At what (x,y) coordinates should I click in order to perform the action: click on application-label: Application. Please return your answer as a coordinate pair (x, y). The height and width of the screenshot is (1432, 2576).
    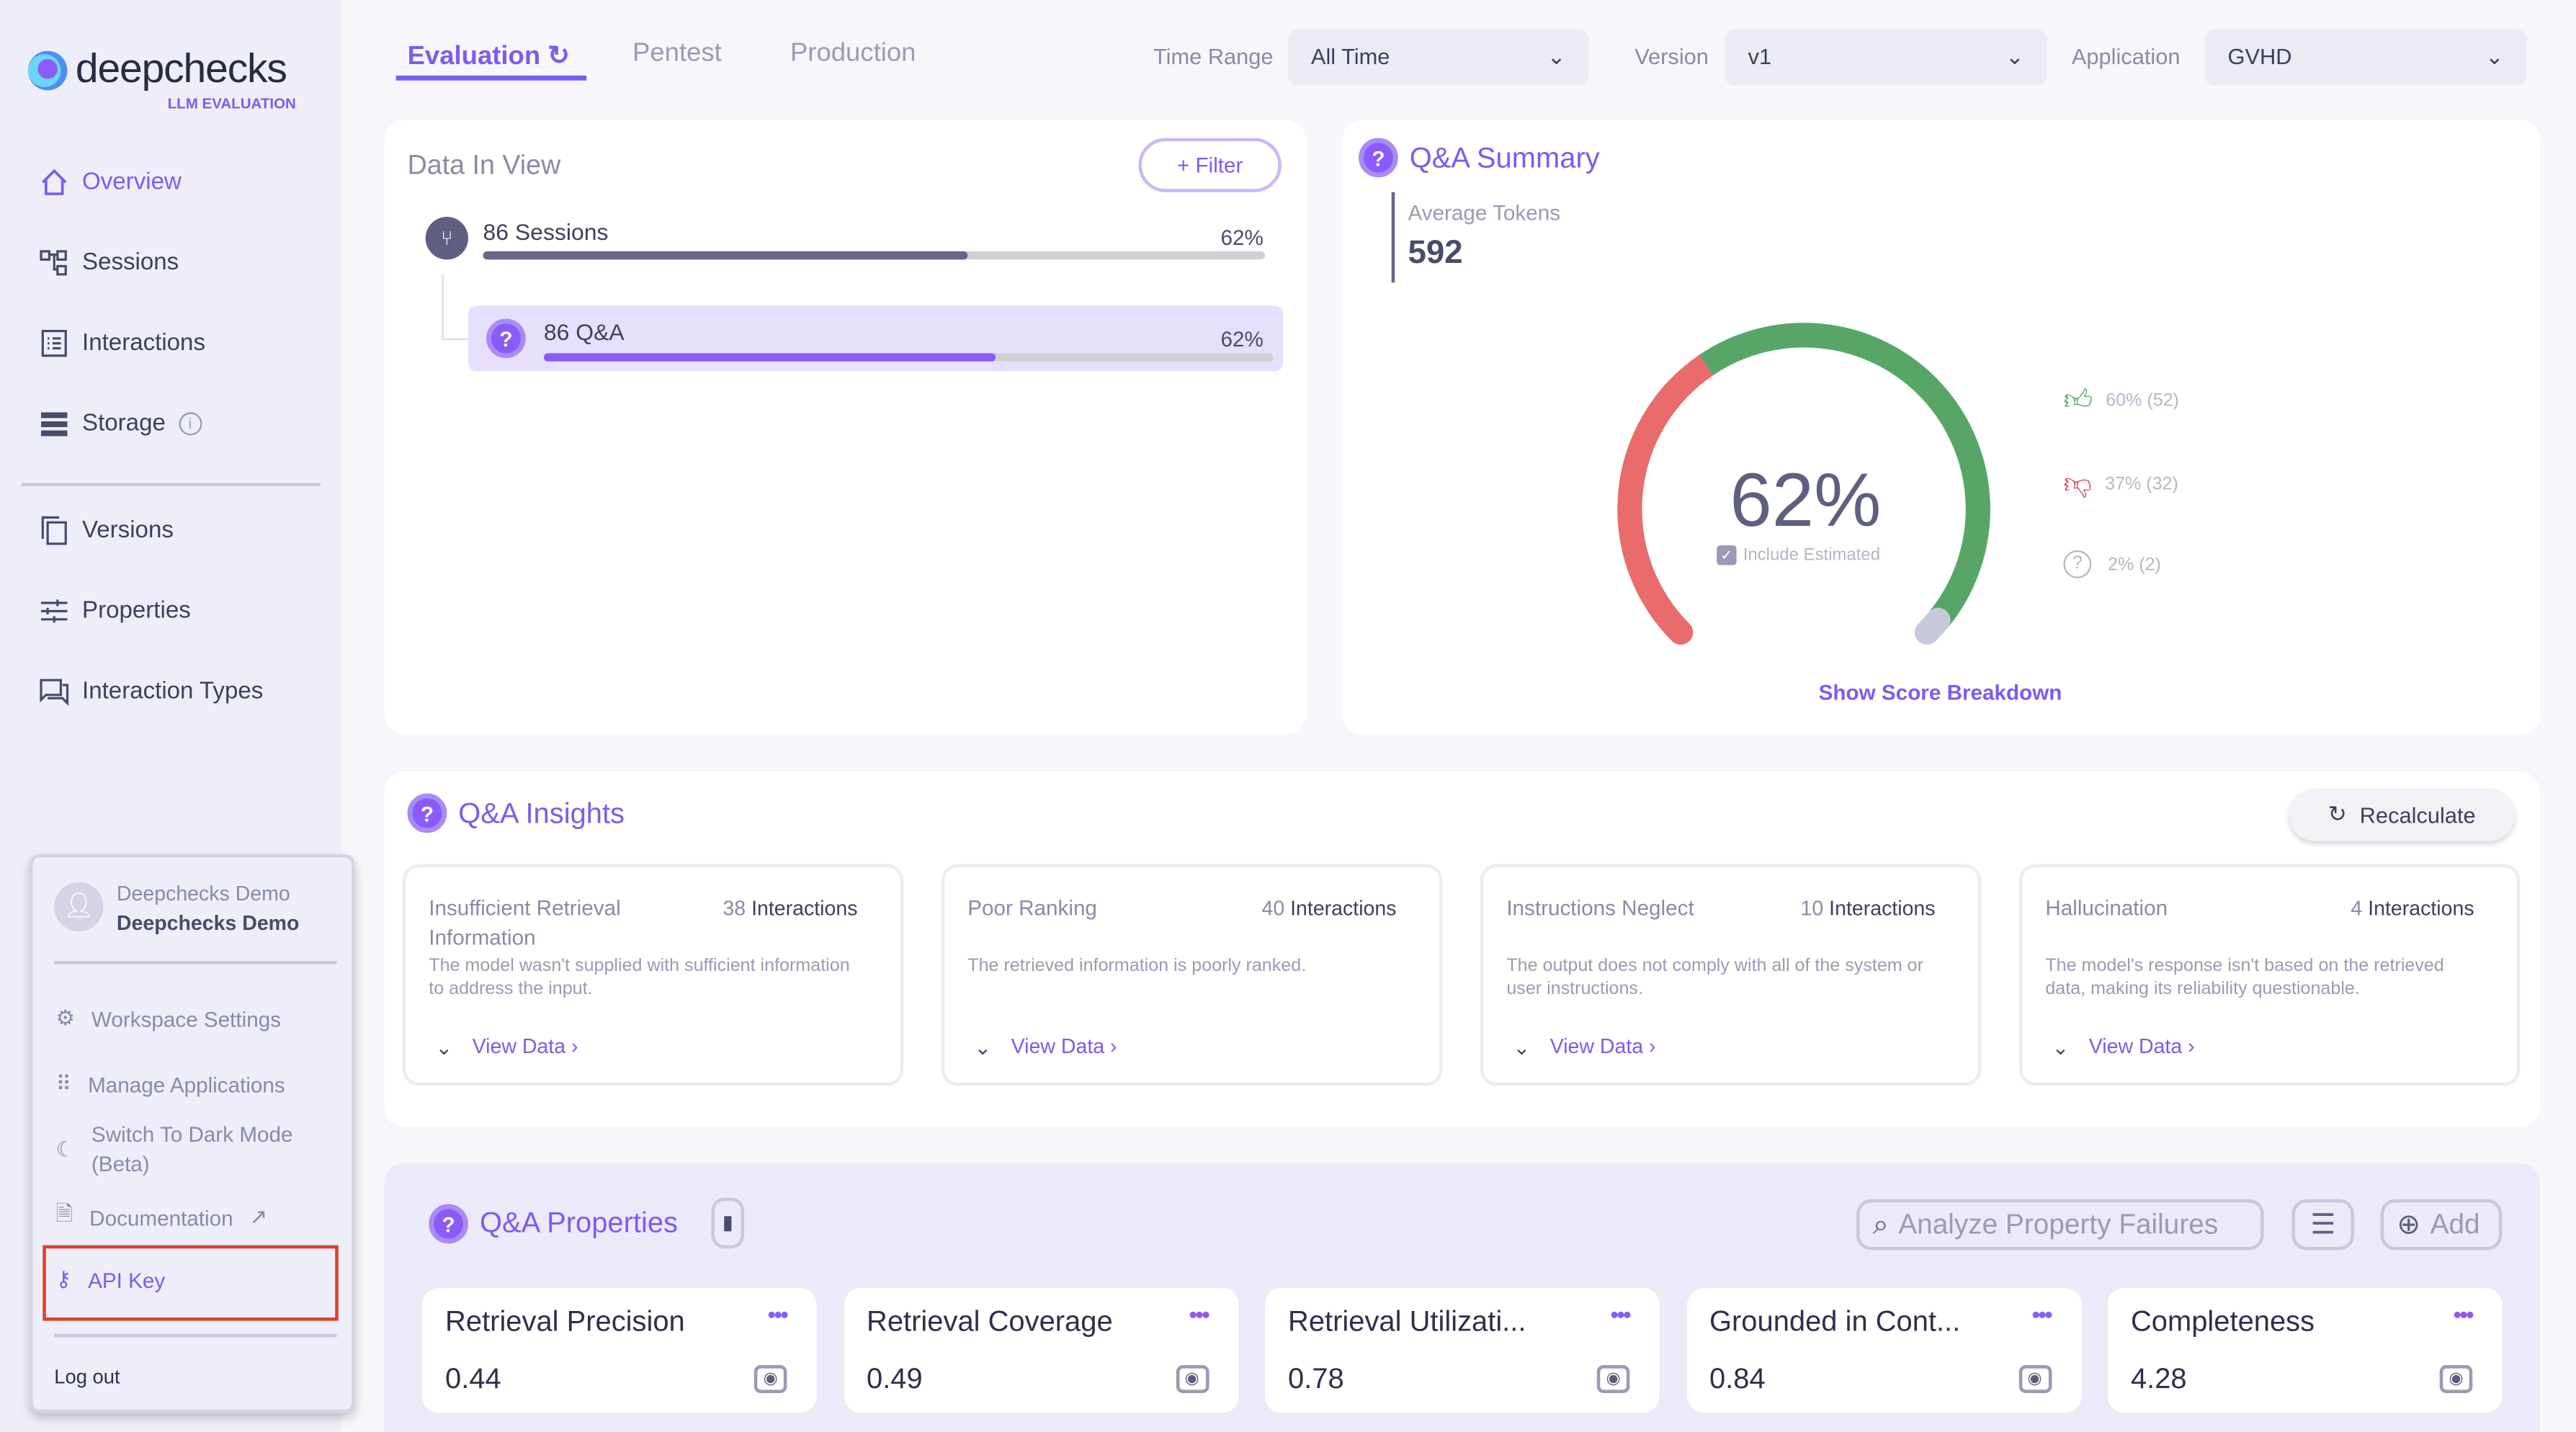
    Looking at the image, I should click on (2126, 56).